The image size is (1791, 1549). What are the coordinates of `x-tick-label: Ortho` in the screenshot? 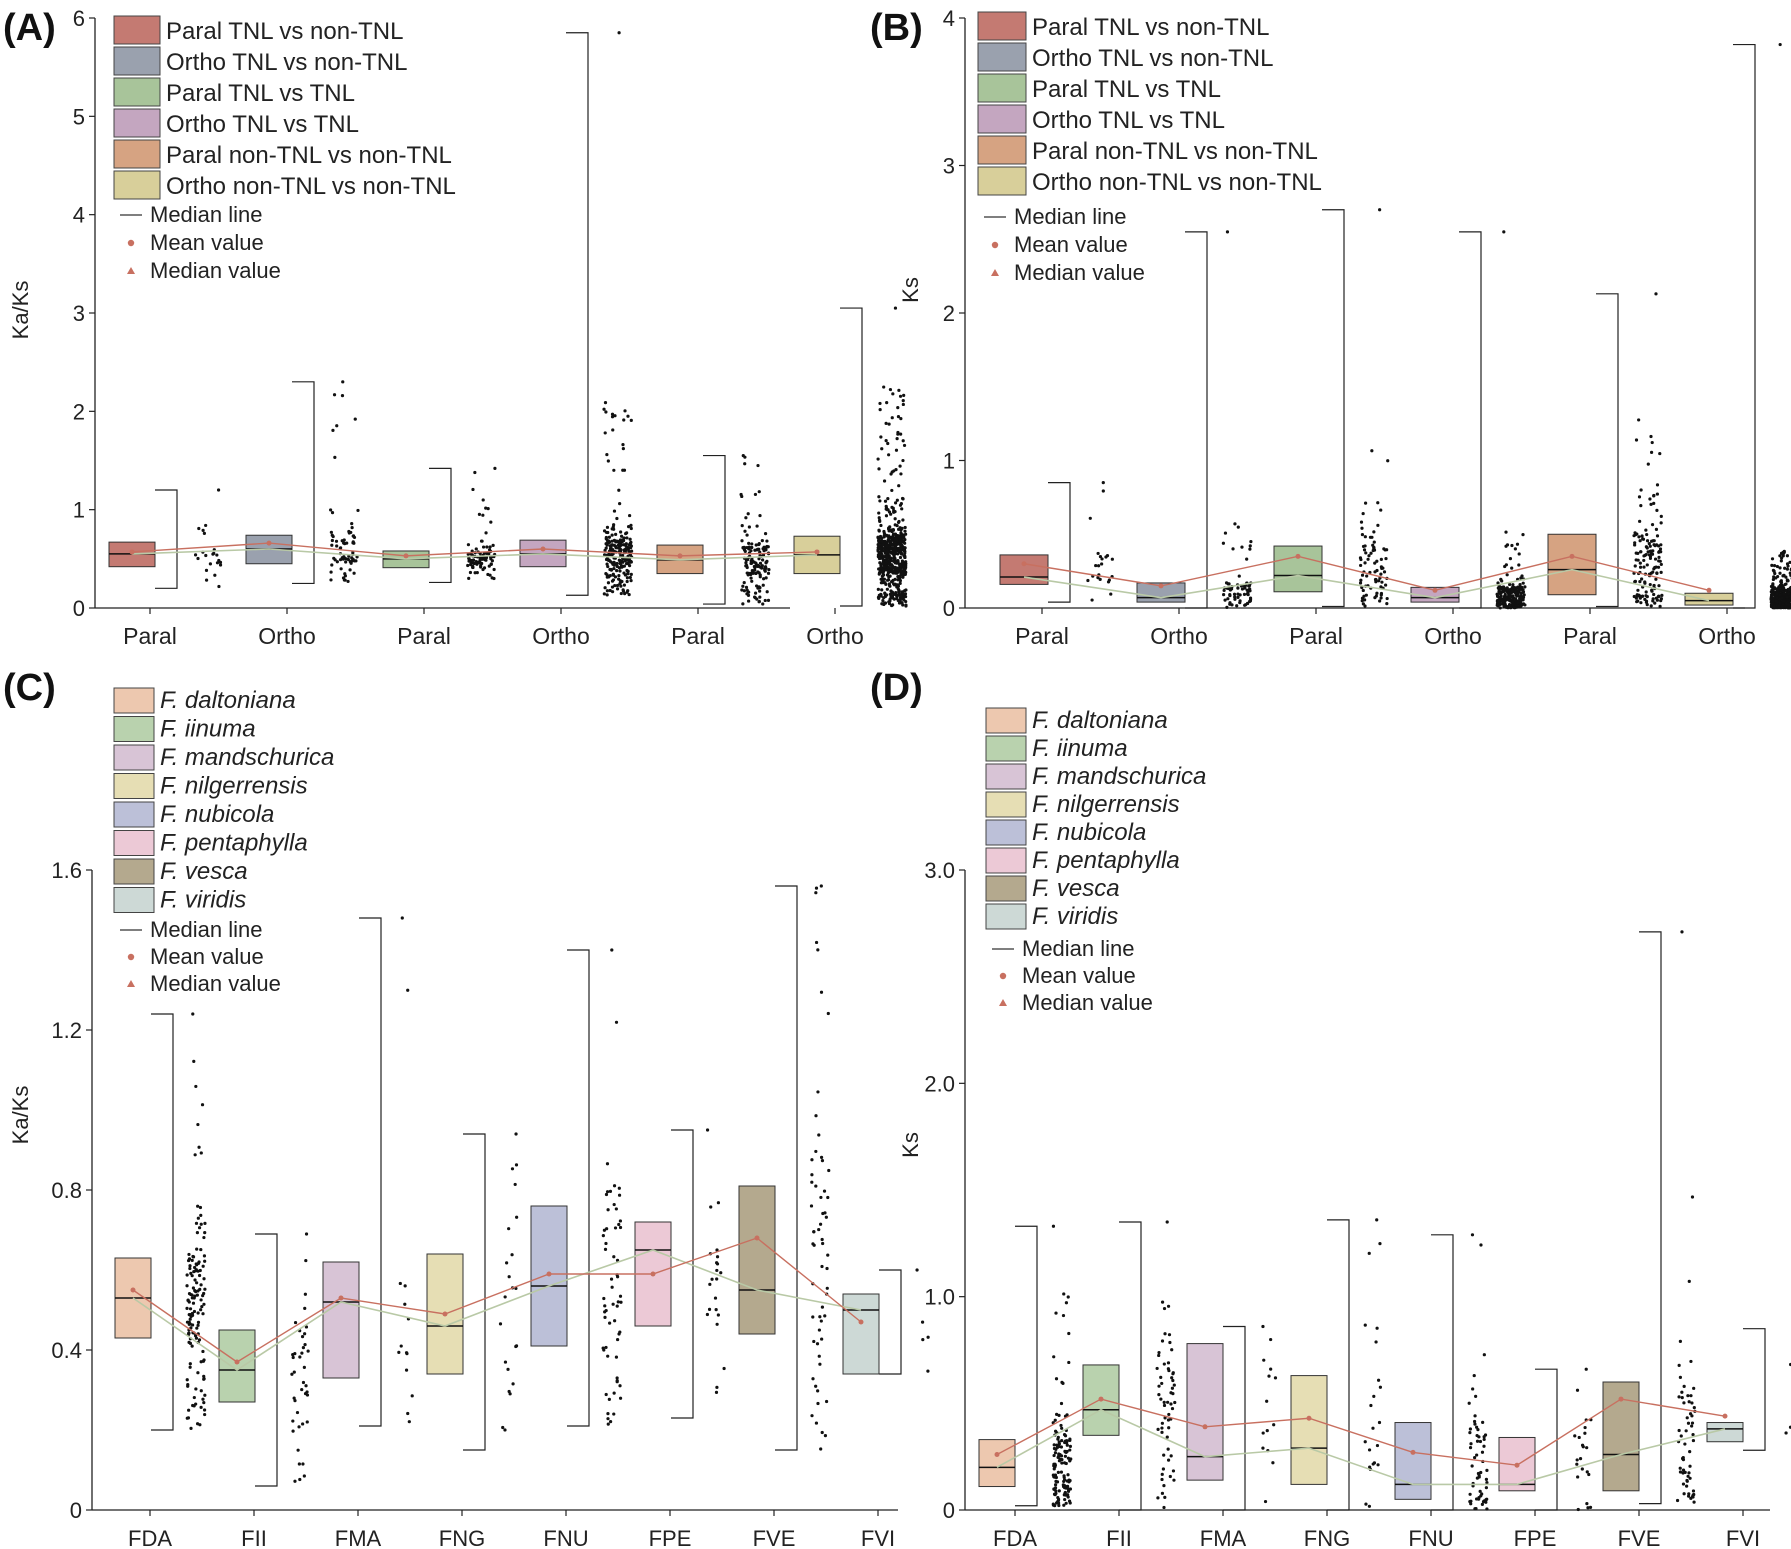 It's located at (1179, 636).